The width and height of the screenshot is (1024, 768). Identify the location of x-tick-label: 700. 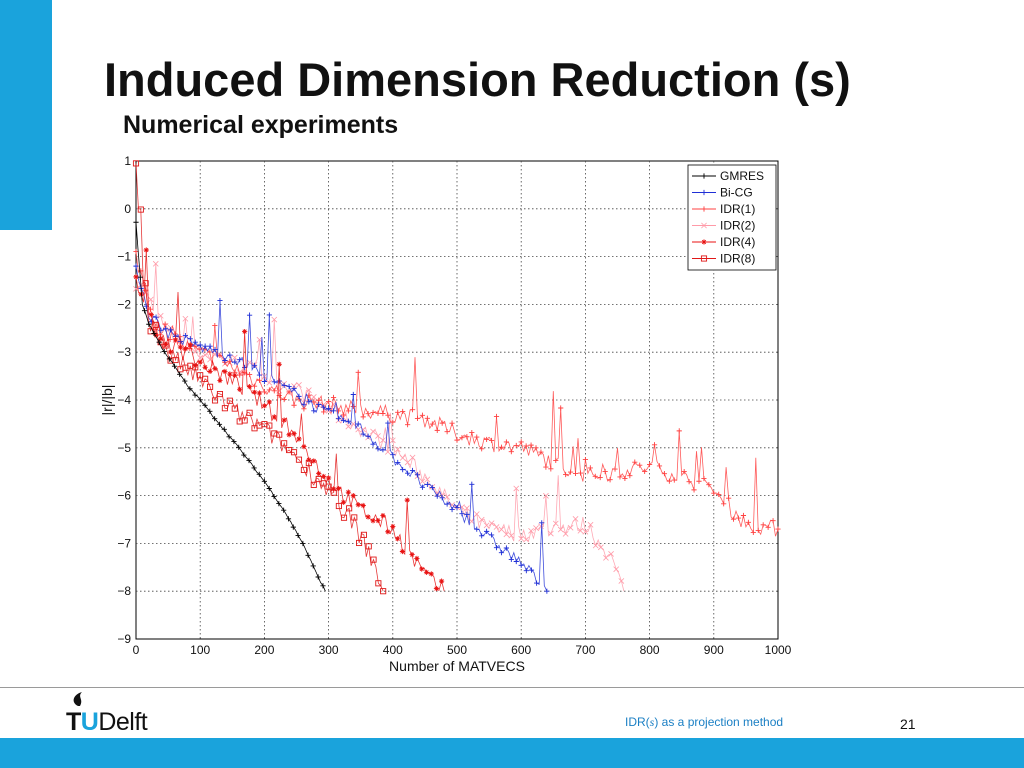
(585, 650).